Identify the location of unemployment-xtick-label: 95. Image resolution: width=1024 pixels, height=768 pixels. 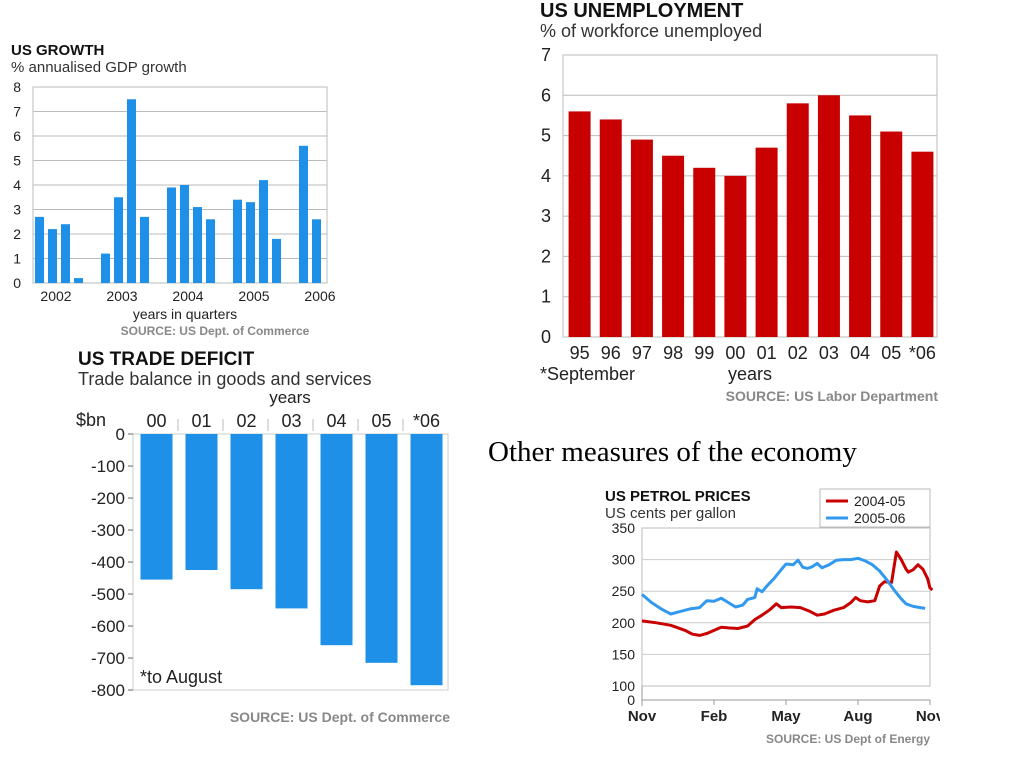
(580, 353).